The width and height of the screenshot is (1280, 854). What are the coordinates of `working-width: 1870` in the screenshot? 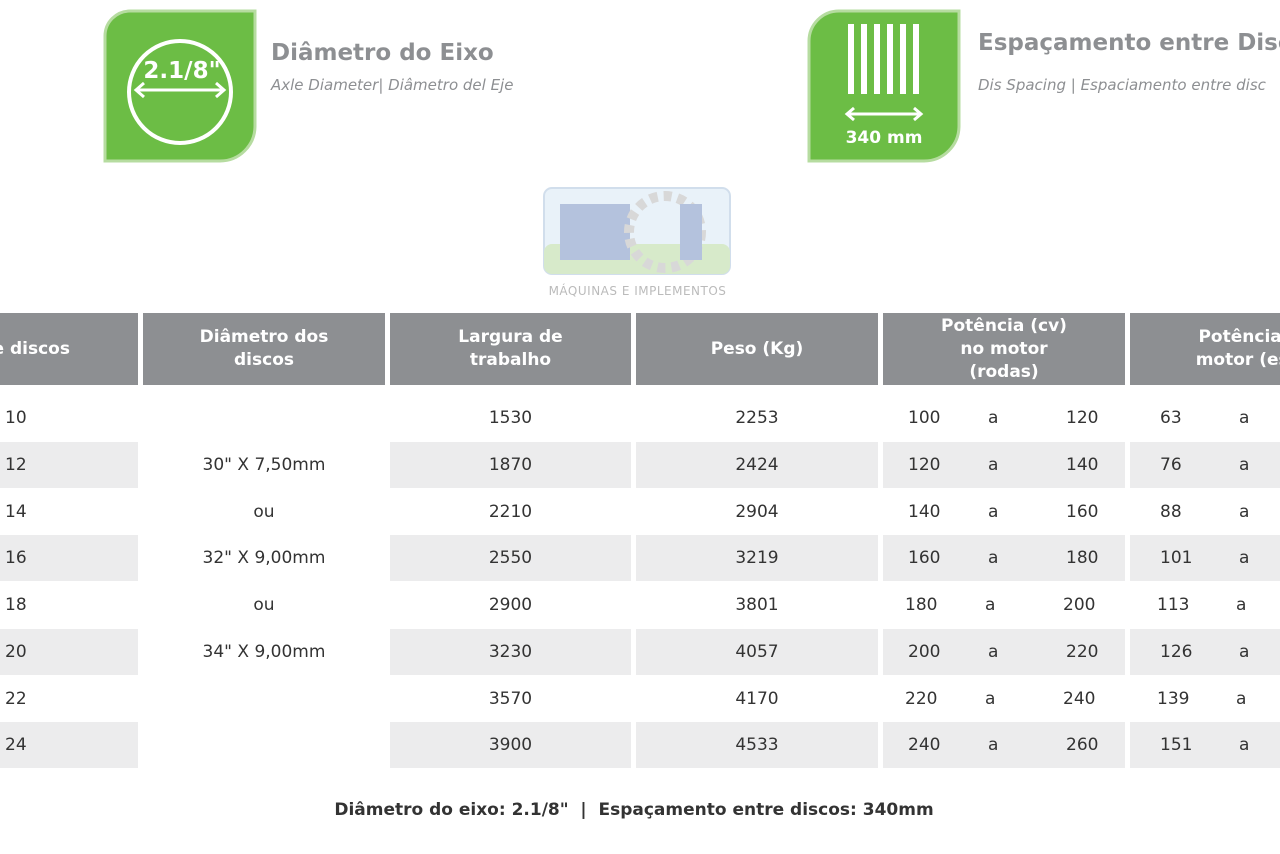 It's located at (510, 465).